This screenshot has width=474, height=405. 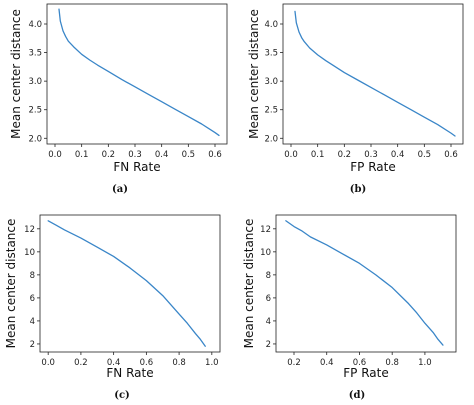 I want to click on panel-caption: (c), so click(x=122, y=395).